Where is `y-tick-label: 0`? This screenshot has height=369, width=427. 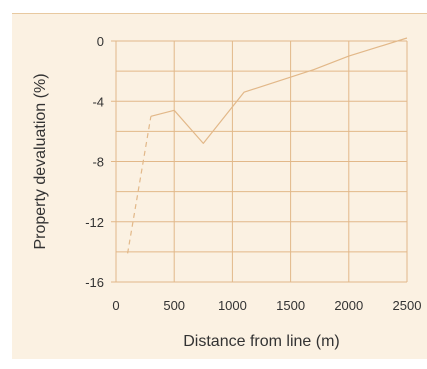
y-tick-label: 0 is located at coordinates (100, 41).